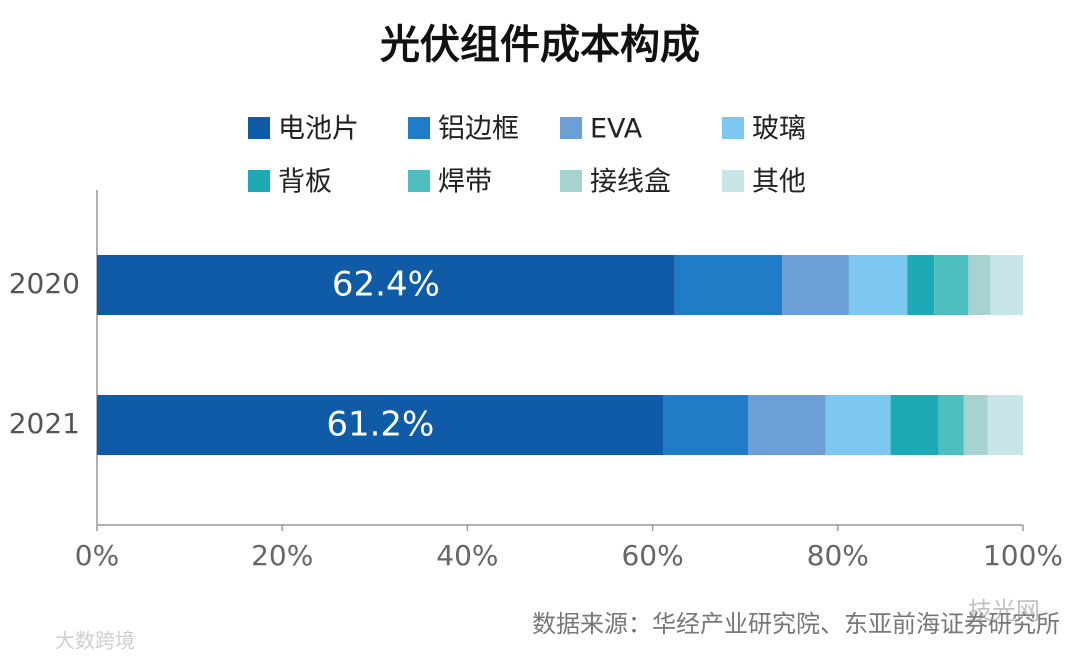 The height and width of the screenshot is (663, 1080). I want to click on x-tick-label: 80%, so click(838, 555).